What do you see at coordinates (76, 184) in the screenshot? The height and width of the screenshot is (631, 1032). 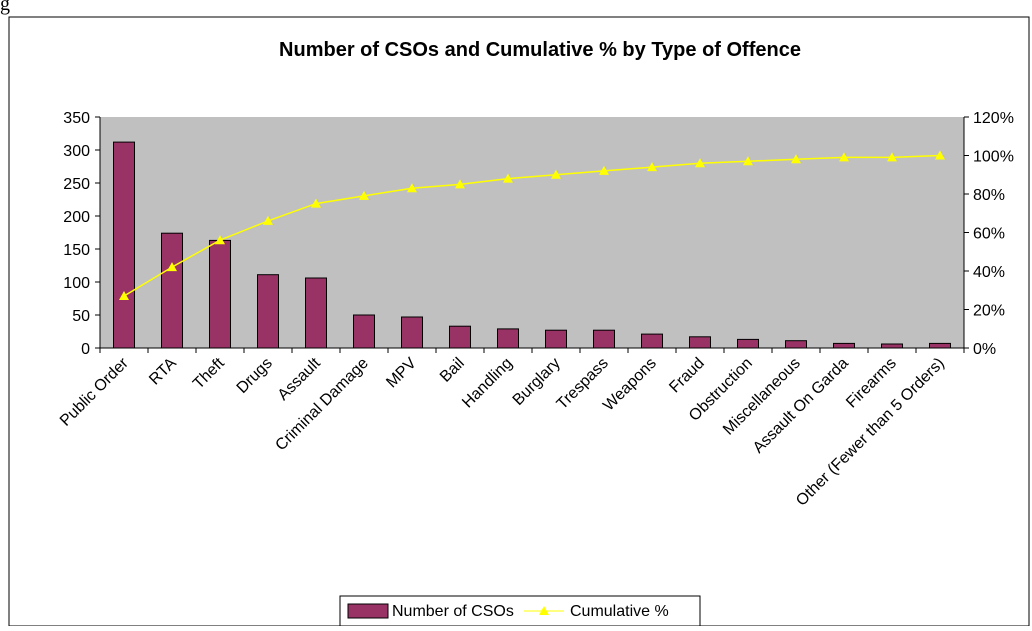 I see `left-tick-label-5: 250` at bounding box center [76, 184].